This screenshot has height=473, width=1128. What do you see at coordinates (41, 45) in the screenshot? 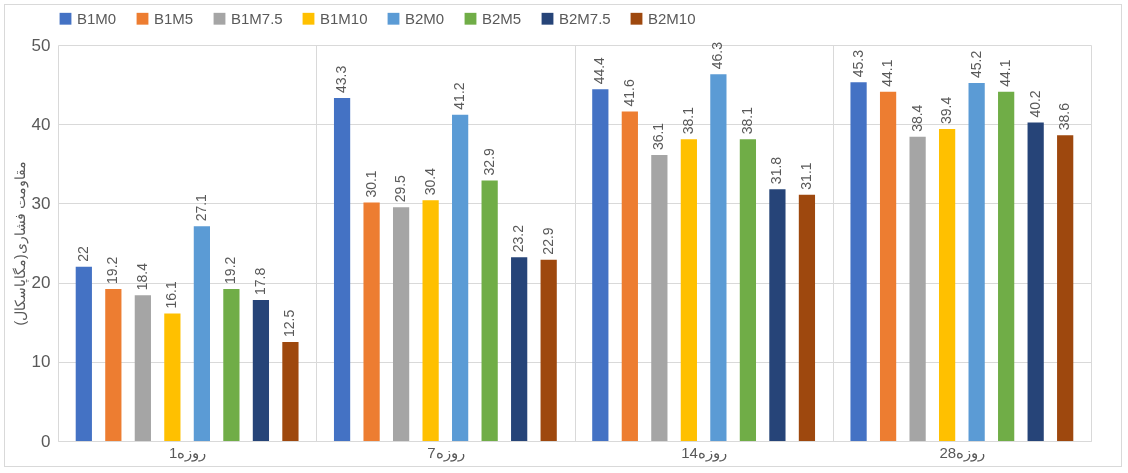
I see `y-tick-label: 50` at bounding box center [41, 45].